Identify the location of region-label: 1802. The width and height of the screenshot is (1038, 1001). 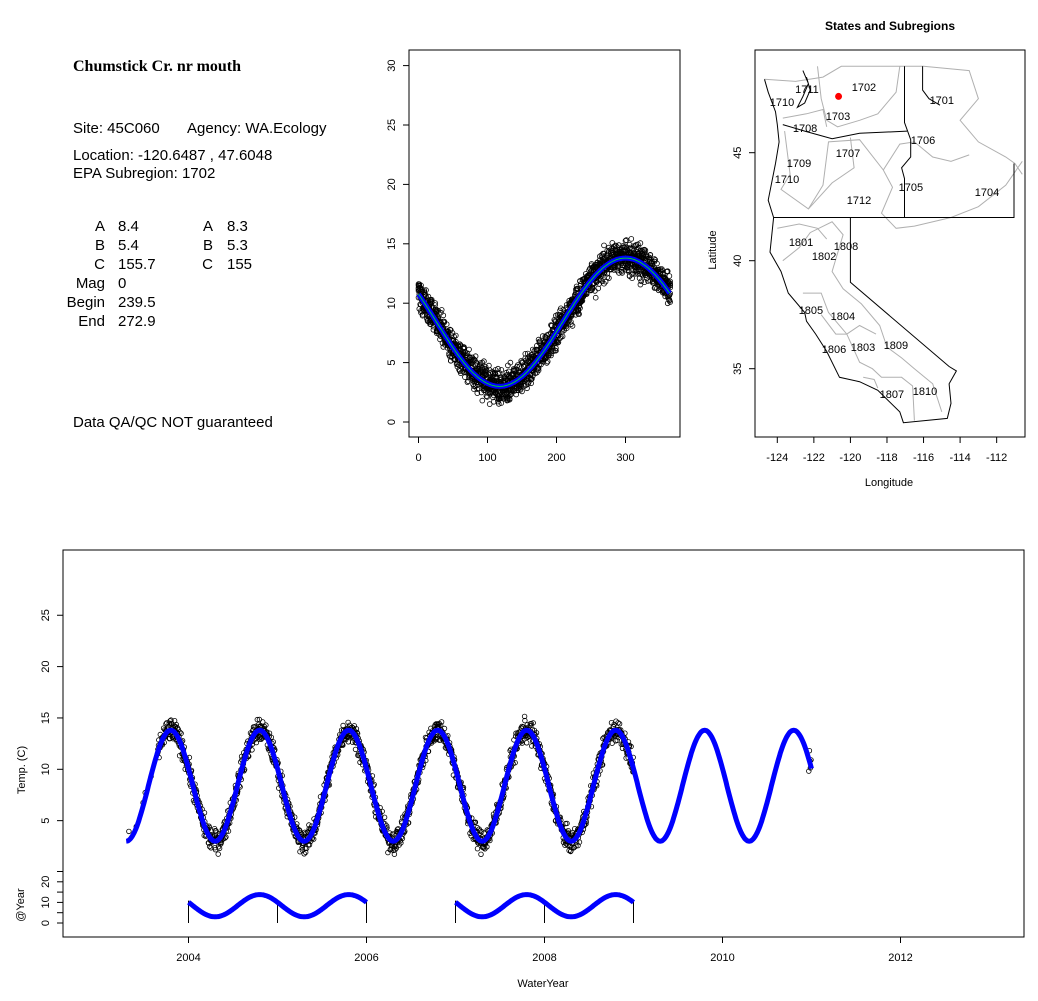
(824, 257).